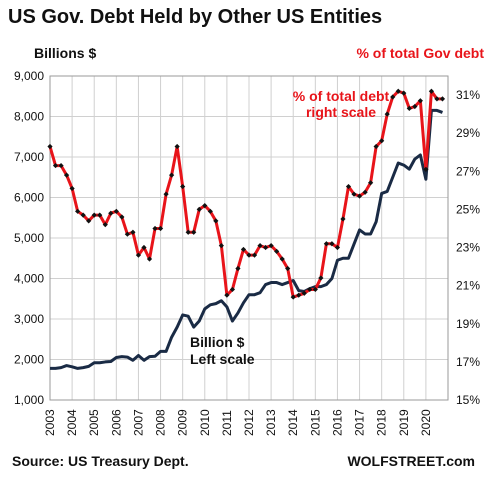  Describe the element at coordinates (29, 157) in the screenshot. I see `left-tick-label: 7,000` at that location.